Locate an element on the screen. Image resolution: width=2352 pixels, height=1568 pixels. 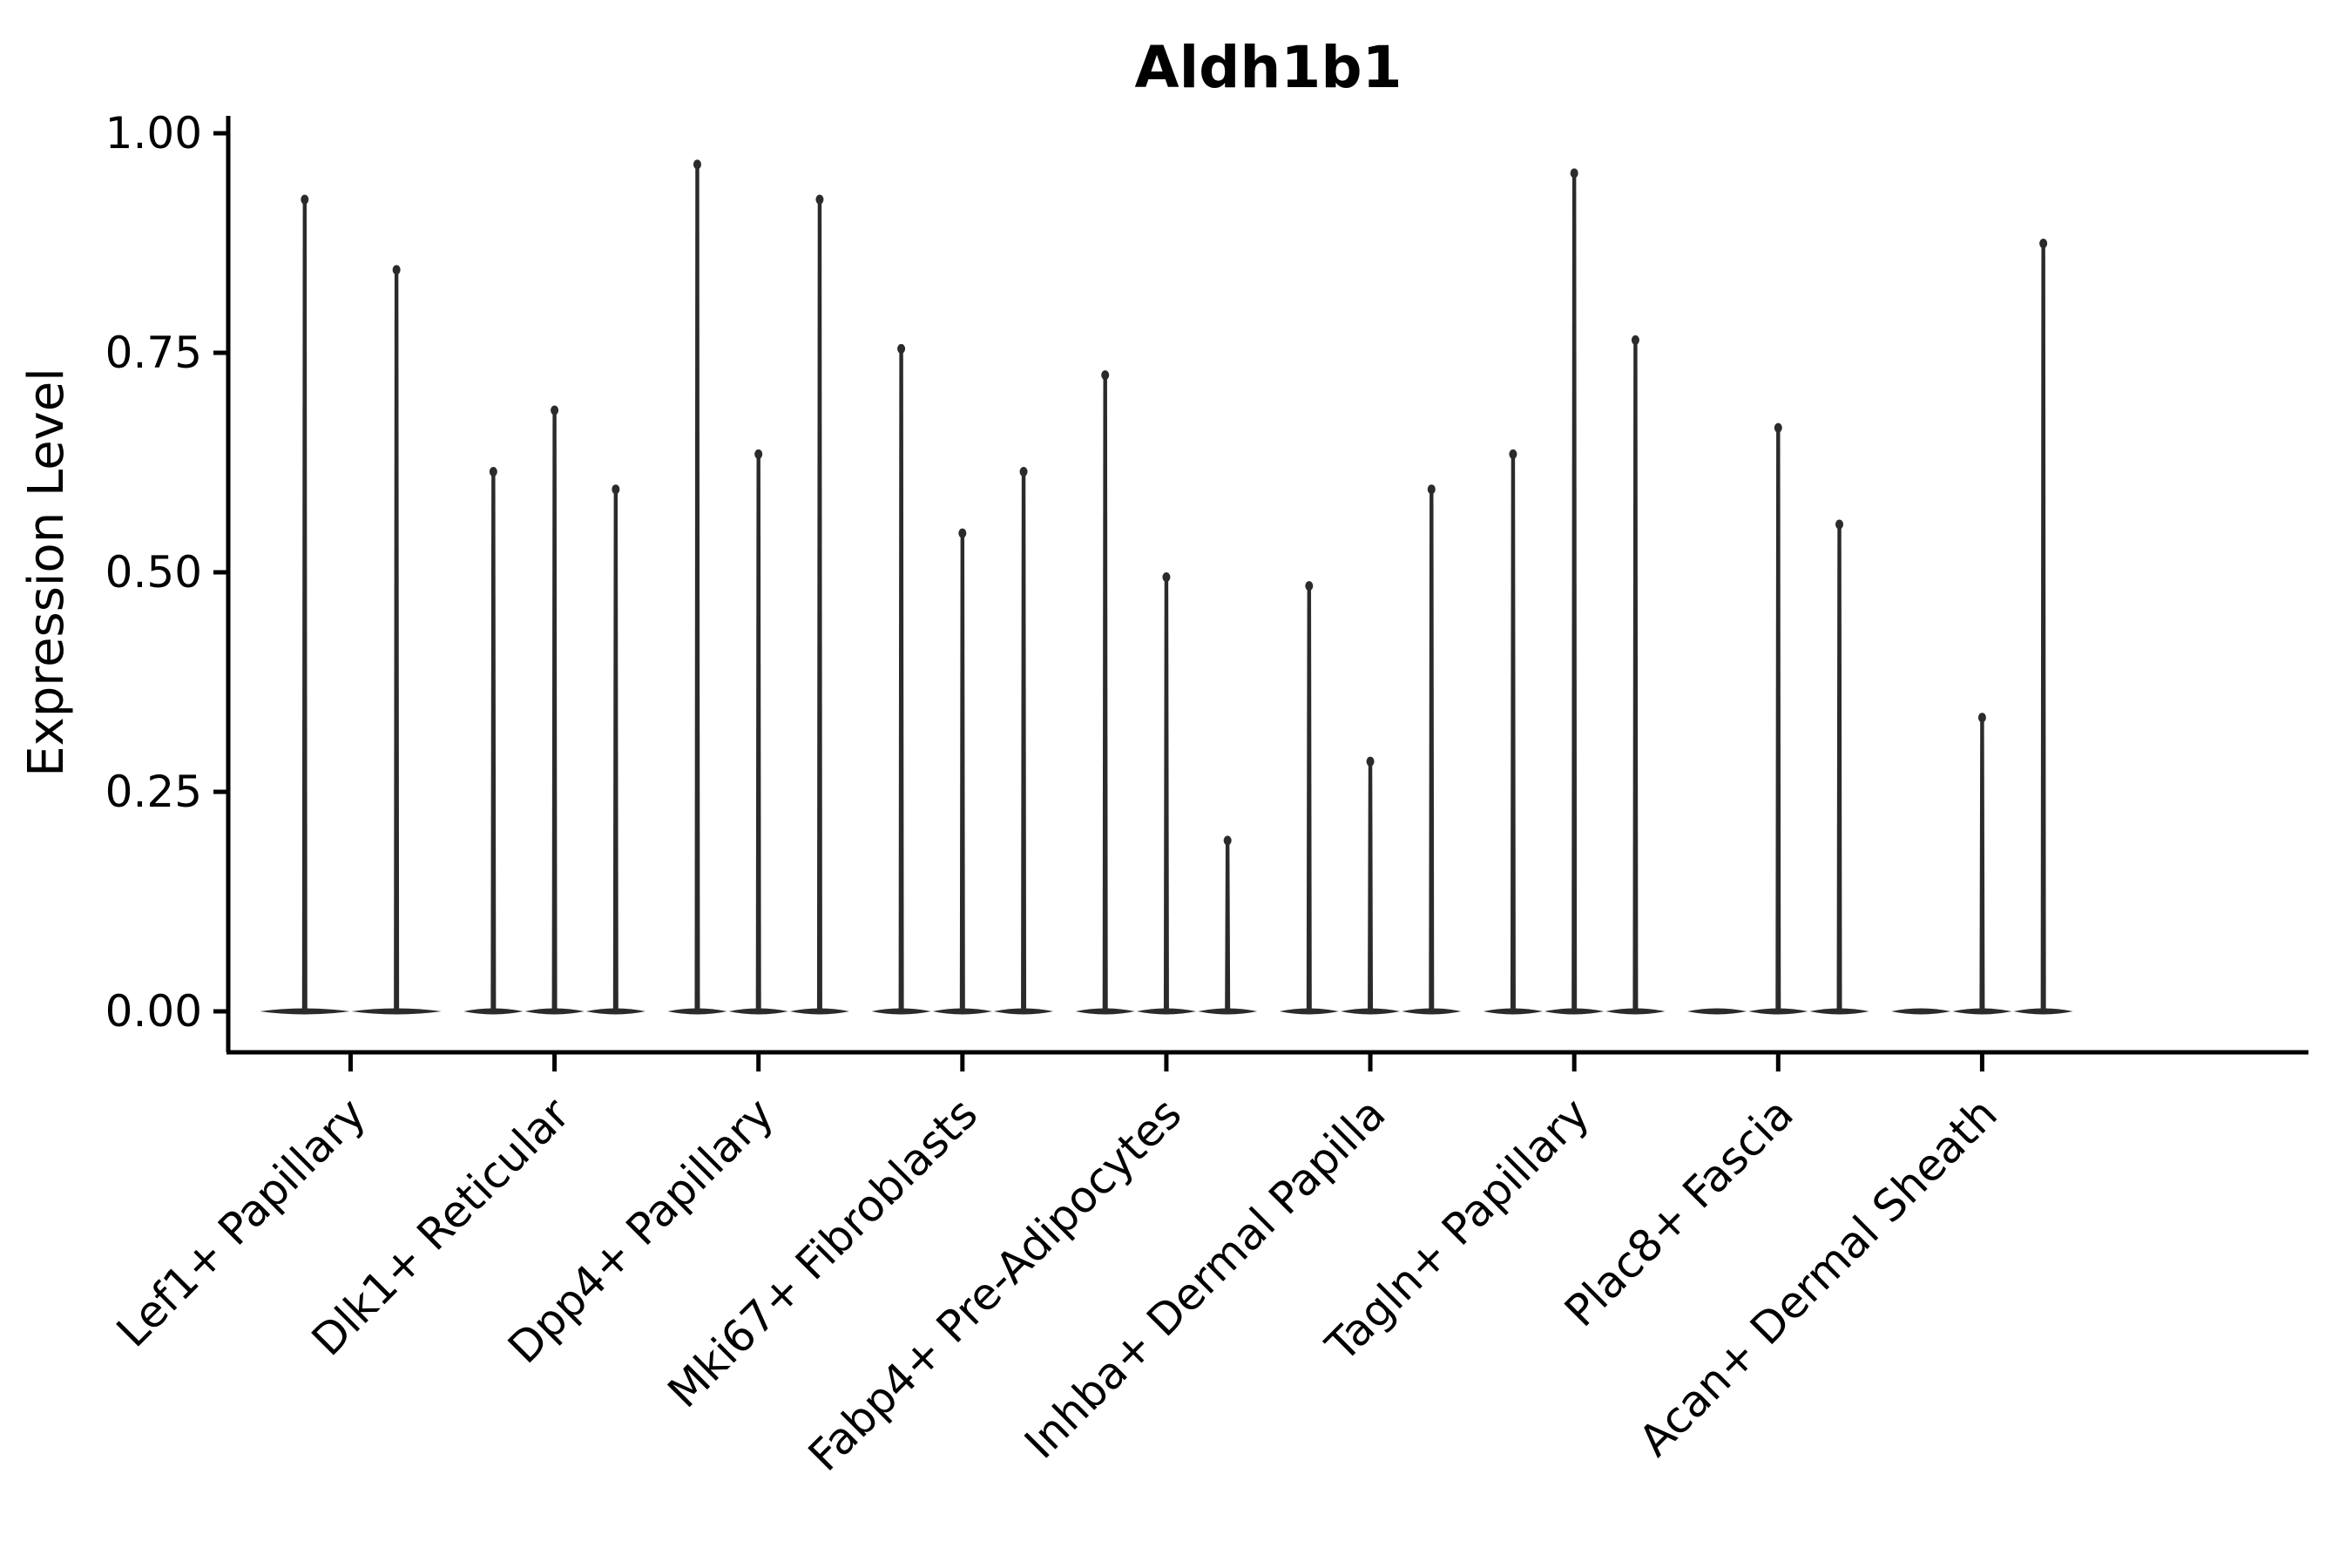
x-tick-label: Inhba+ Dermal Papilla is located at coordinates (1205, 1278).